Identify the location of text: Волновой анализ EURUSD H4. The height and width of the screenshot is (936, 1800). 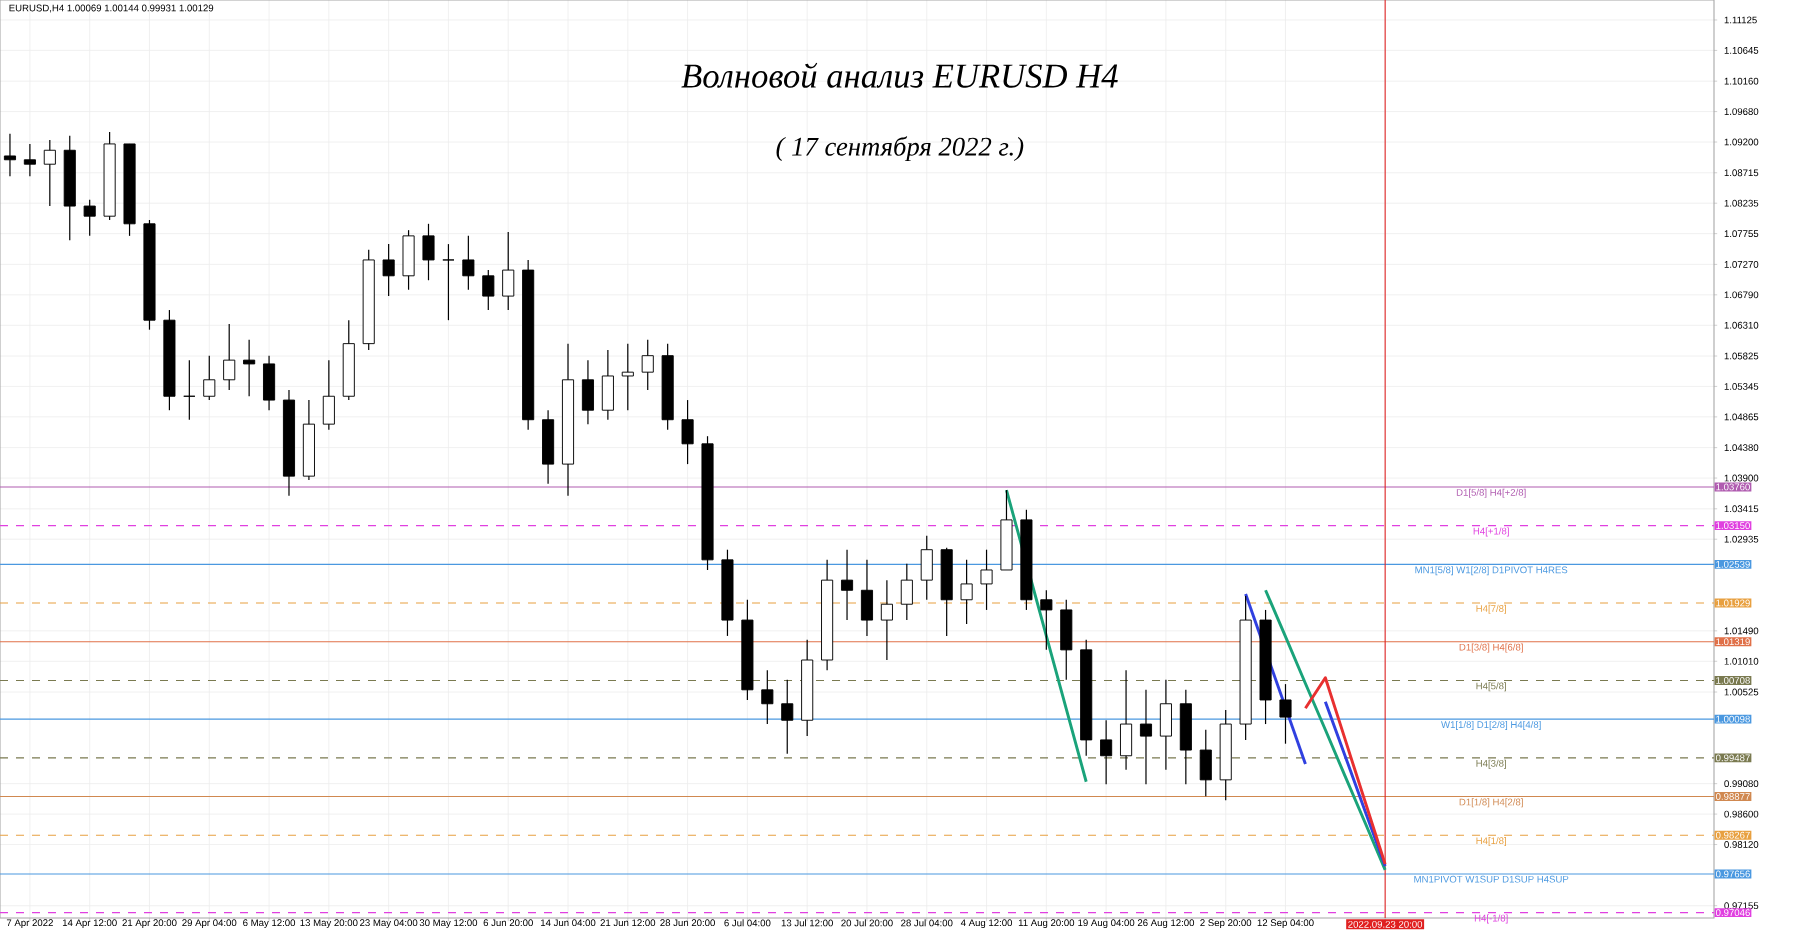
(899, 75).